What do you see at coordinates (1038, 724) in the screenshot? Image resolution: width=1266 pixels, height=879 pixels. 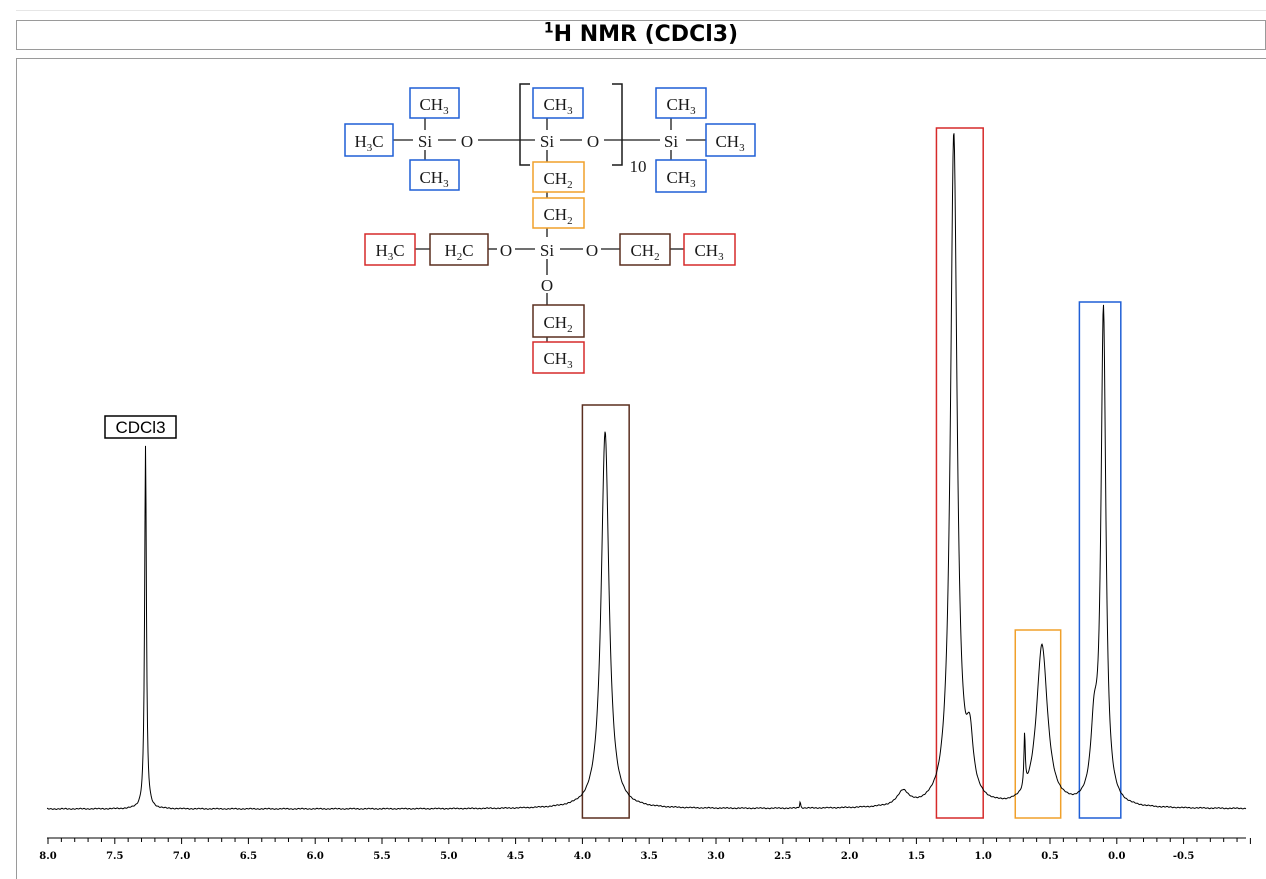 I see `peak-box-si-ch2` at bounding box center [1038, 724].